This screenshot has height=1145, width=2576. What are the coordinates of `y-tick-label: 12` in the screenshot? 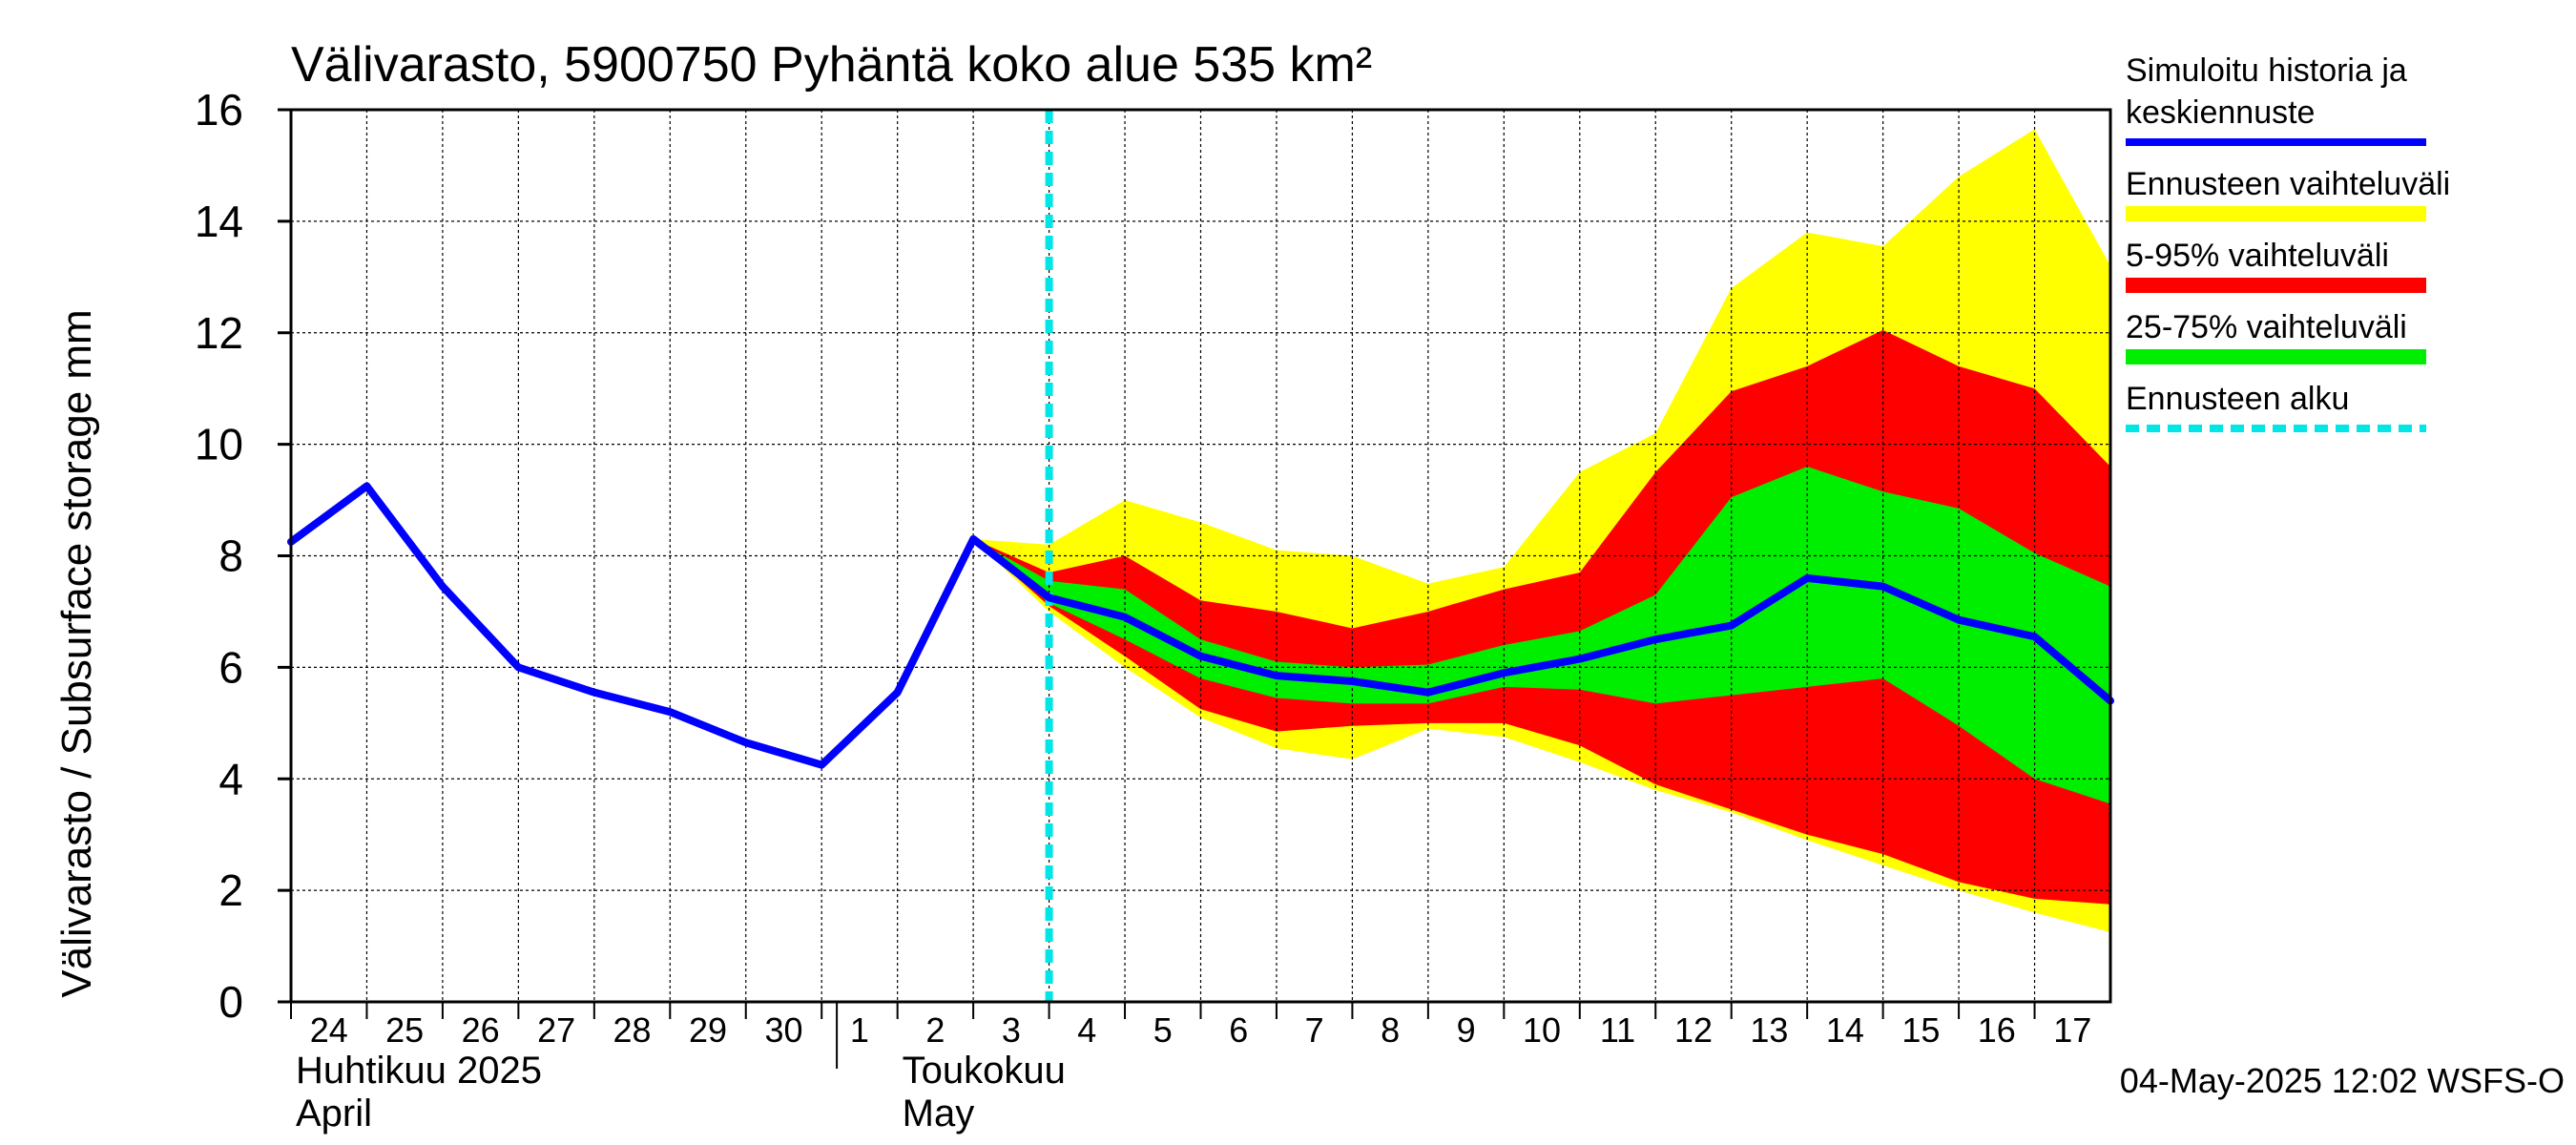 It's located at (219, 333).